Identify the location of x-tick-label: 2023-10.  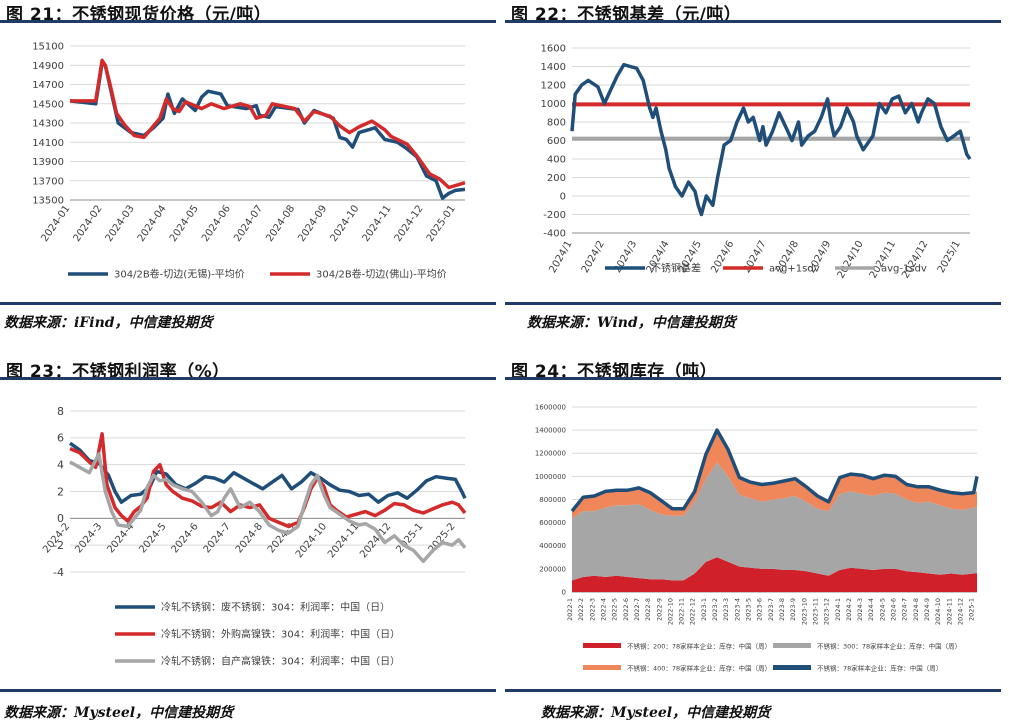
(804, 611).